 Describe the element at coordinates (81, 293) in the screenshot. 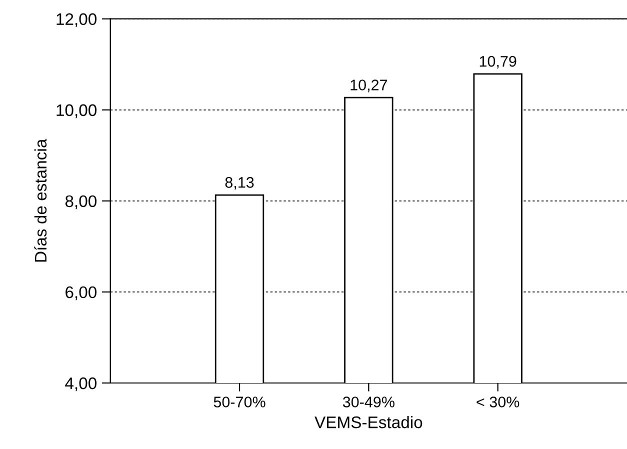

I see `y-tick-label: 6,00` at that location.